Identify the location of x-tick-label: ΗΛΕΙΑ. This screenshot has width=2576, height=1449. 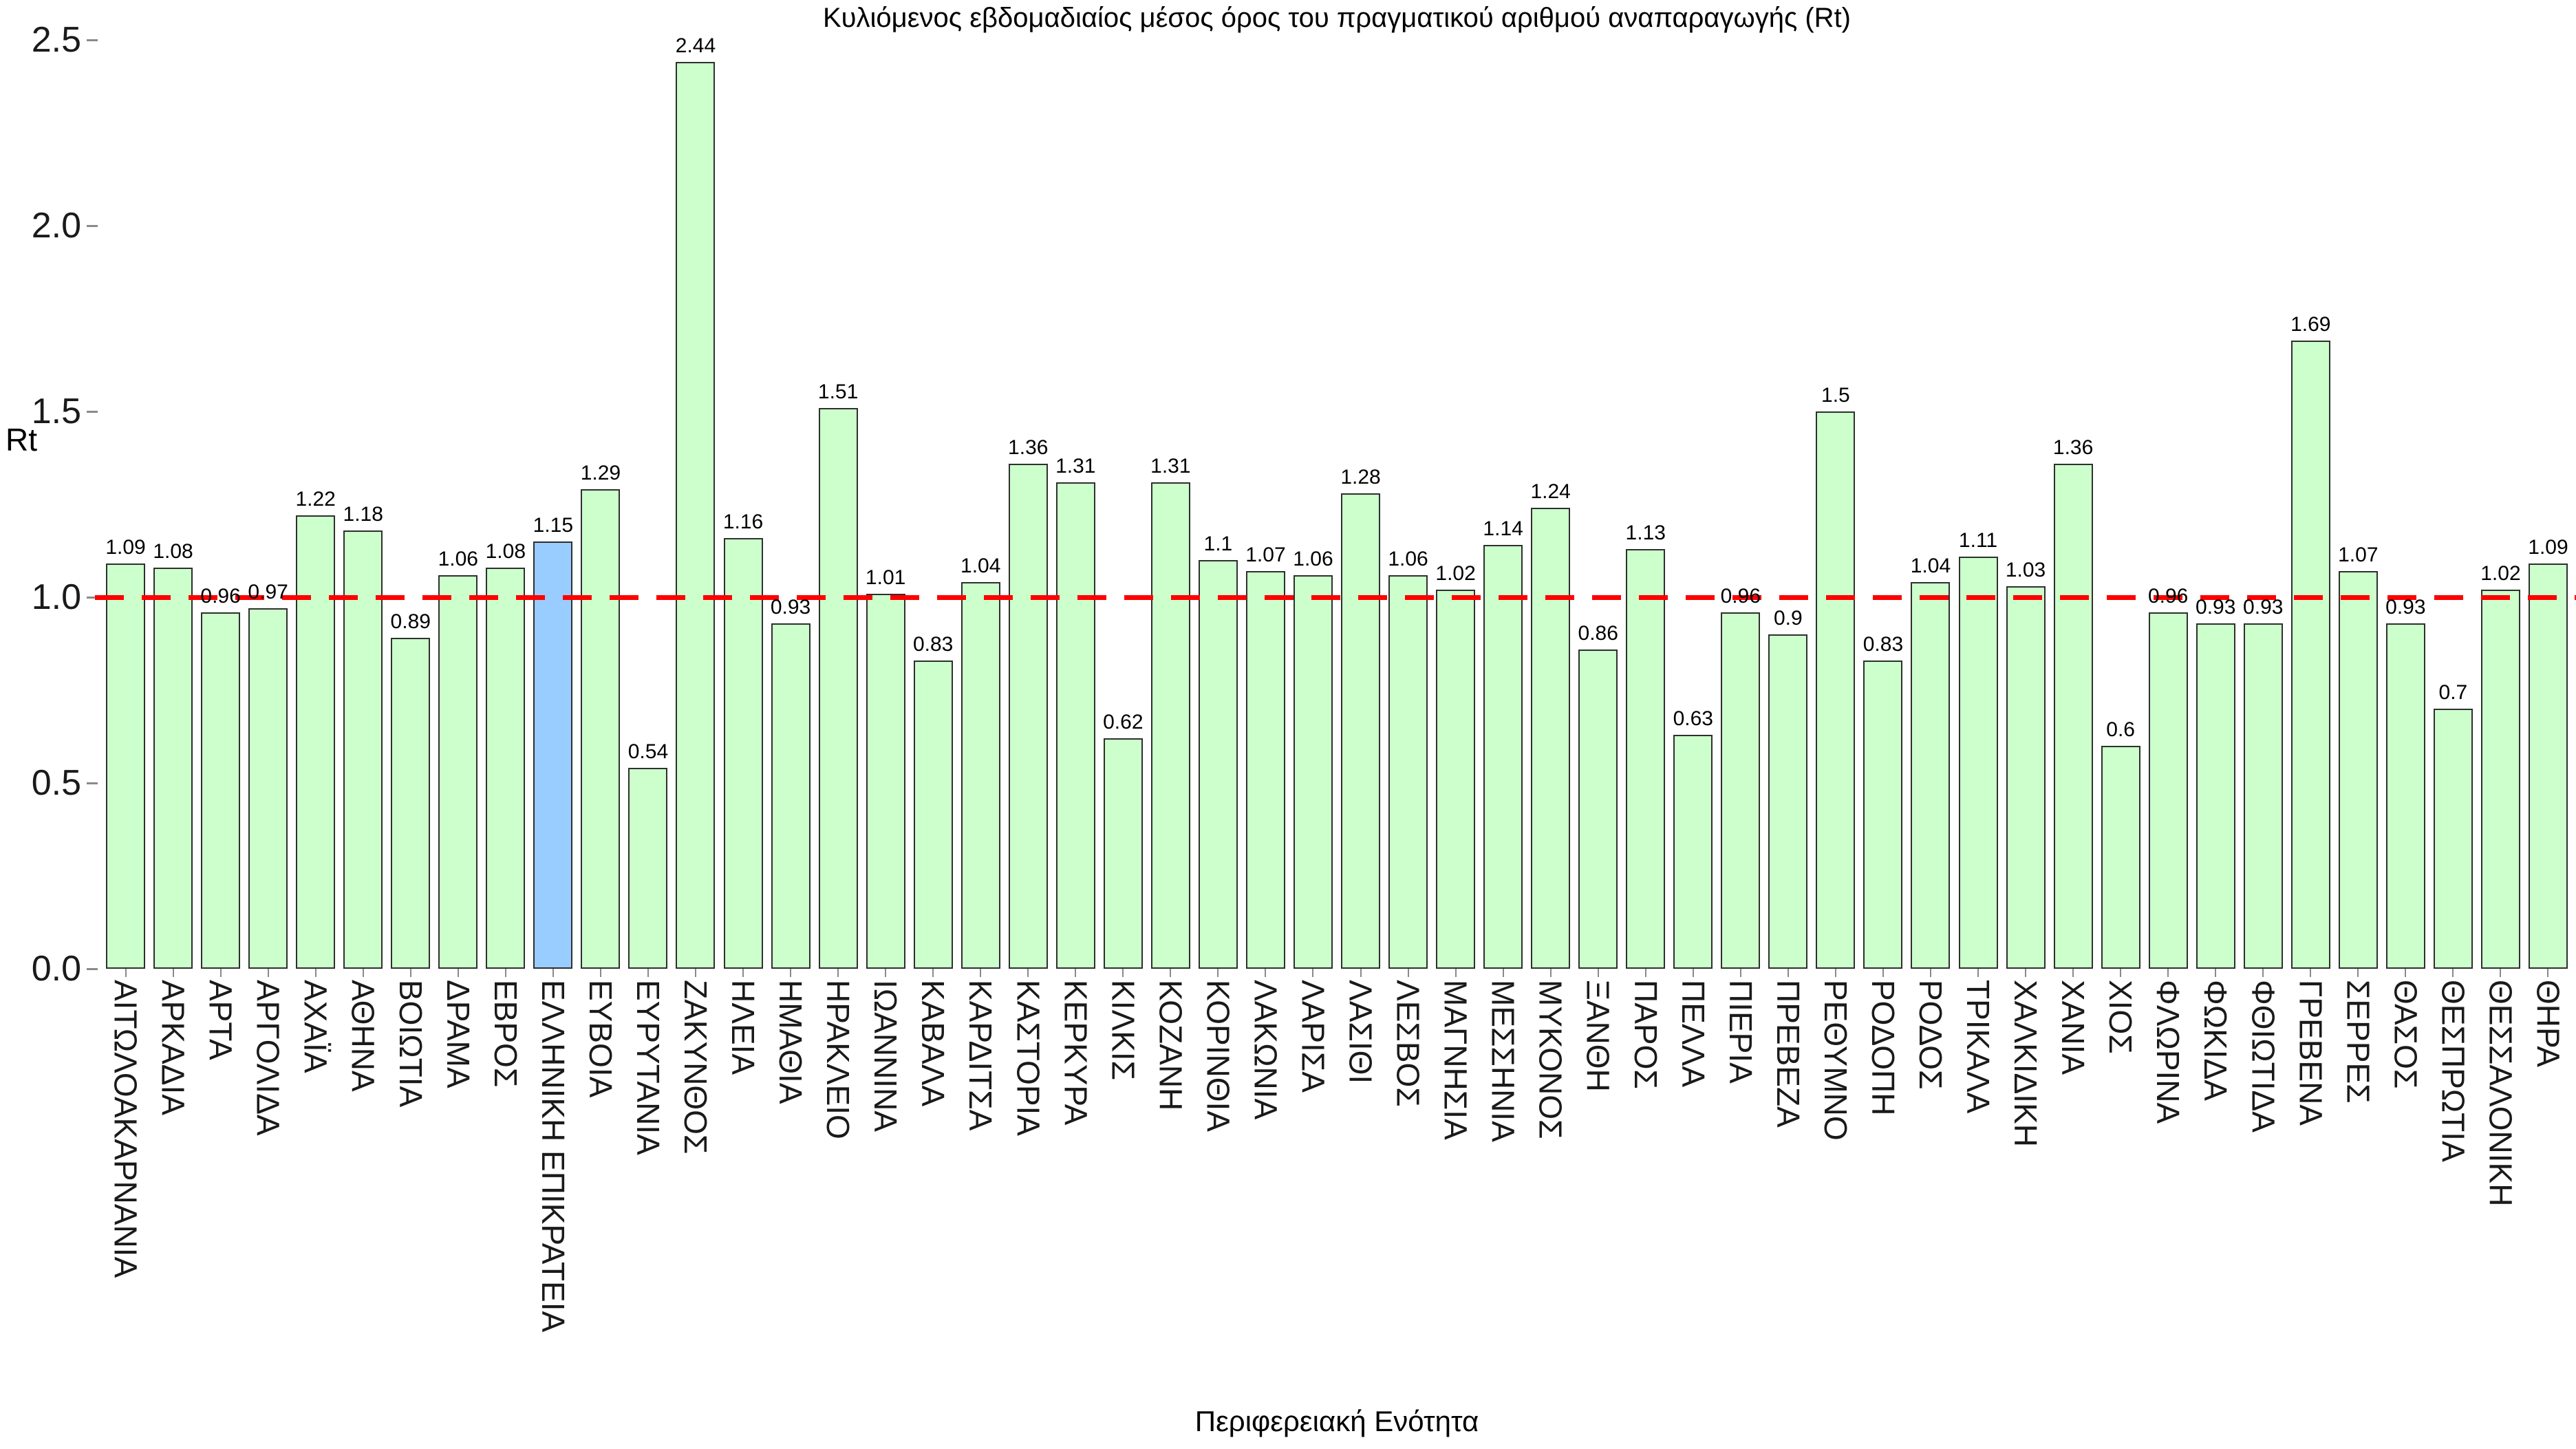
(743, 1028).